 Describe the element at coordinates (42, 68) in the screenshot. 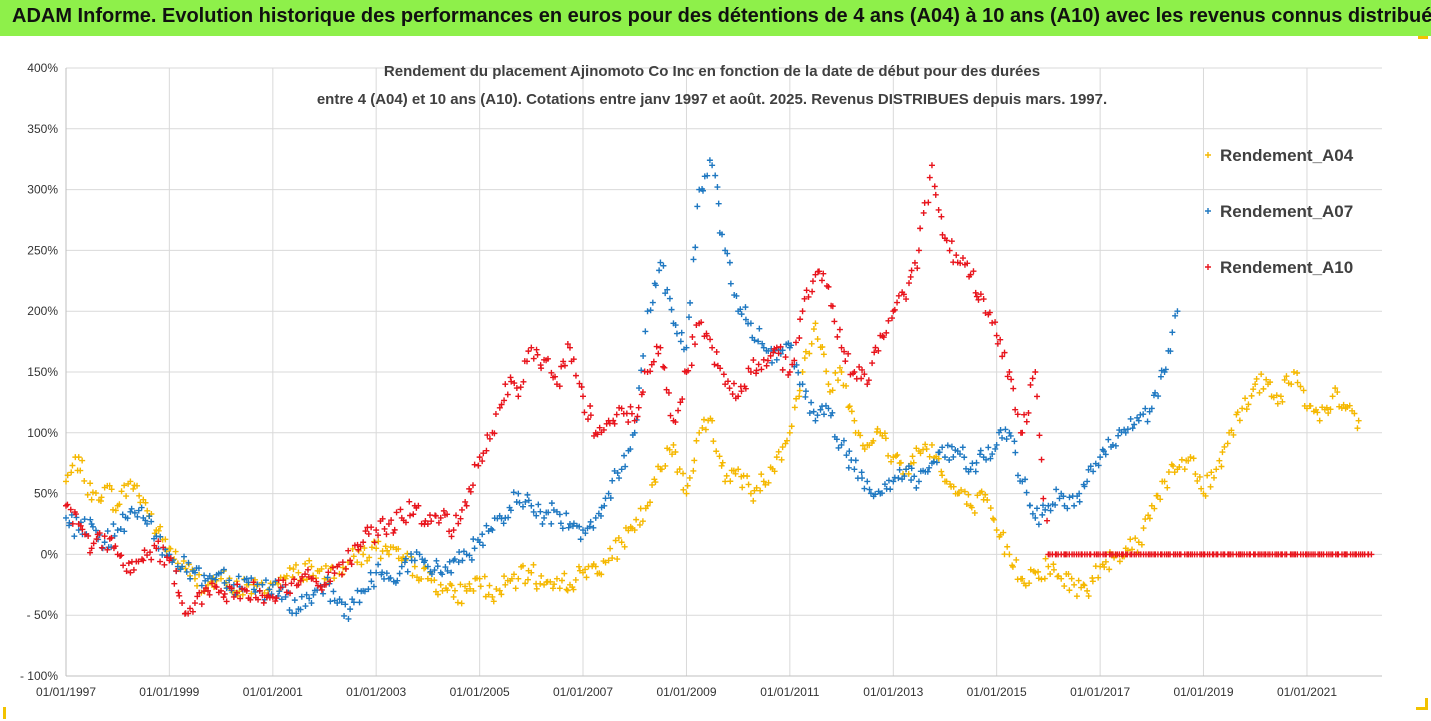

I see `y-tick-label: 400%` at that location.